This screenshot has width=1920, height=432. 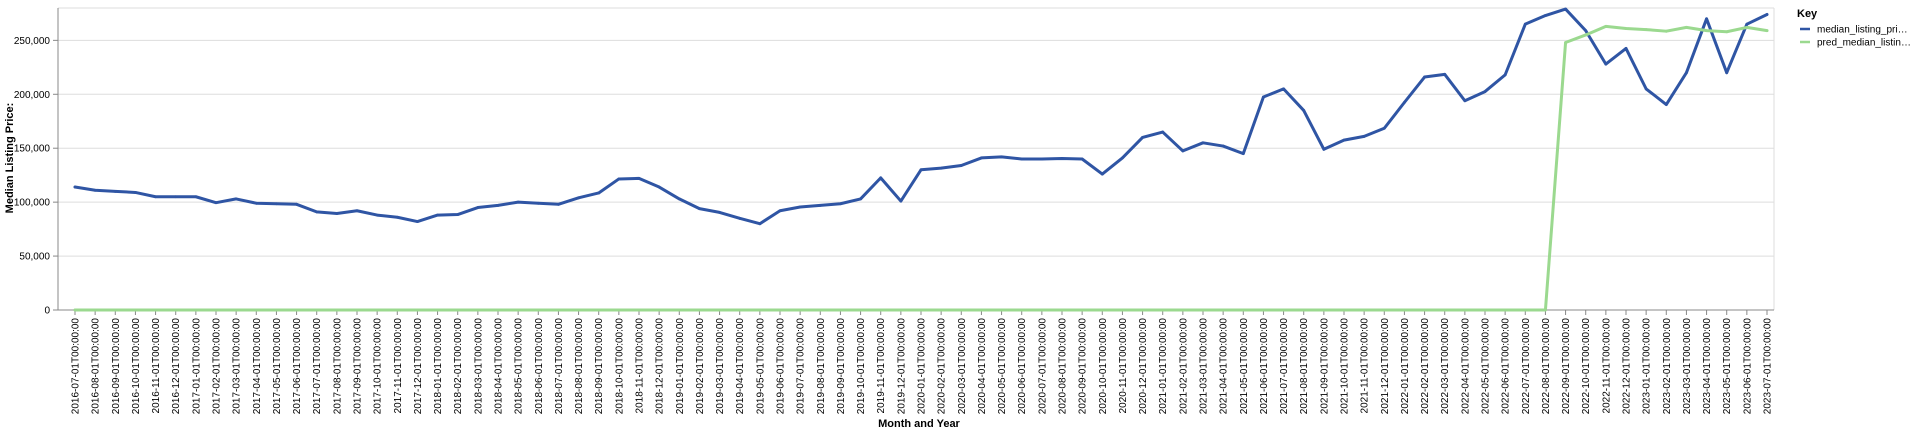 I want to click on x-tick-label: 2019-01-01T00:00:00, so click(x=680, y=366).